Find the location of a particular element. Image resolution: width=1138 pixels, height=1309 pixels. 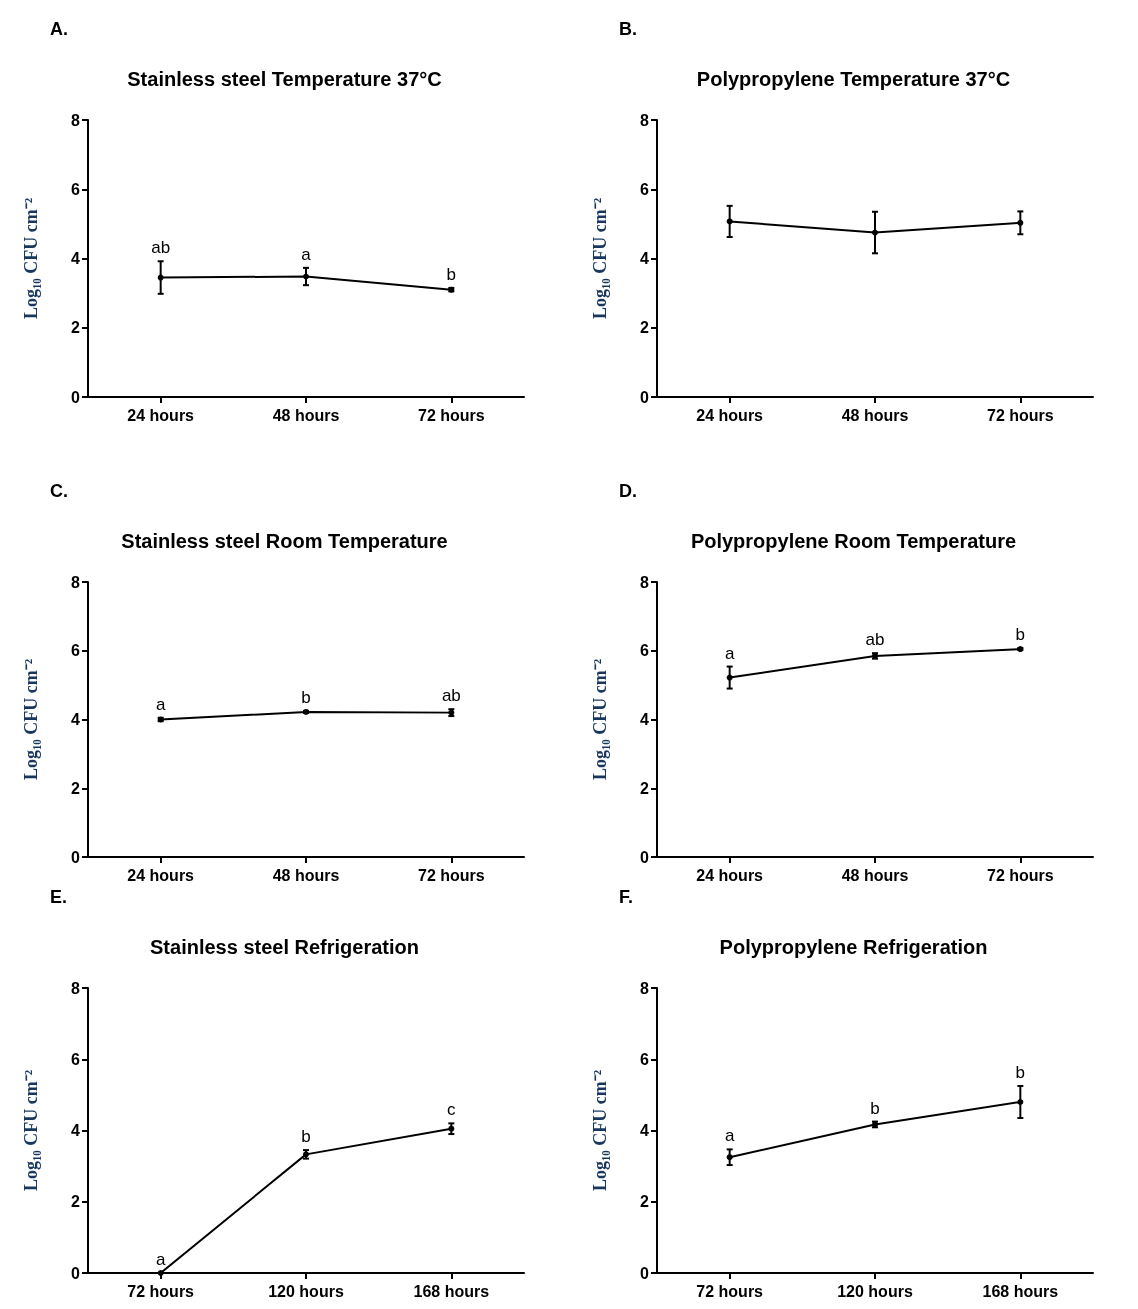

text: C. is located at coordinates (59, 491).